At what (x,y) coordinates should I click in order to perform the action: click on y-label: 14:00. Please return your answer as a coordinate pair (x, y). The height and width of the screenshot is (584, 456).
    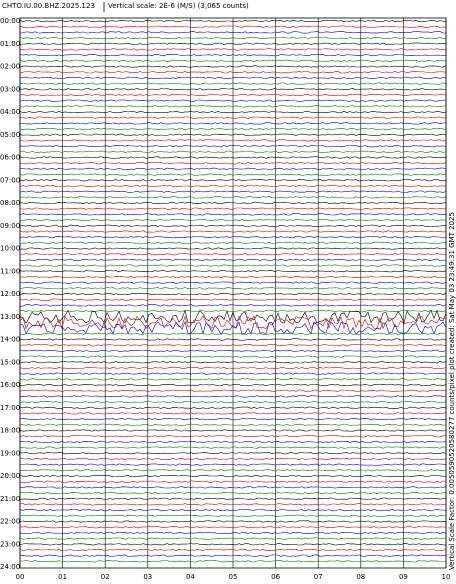
    Looking at the image, I should click on (10, 340).